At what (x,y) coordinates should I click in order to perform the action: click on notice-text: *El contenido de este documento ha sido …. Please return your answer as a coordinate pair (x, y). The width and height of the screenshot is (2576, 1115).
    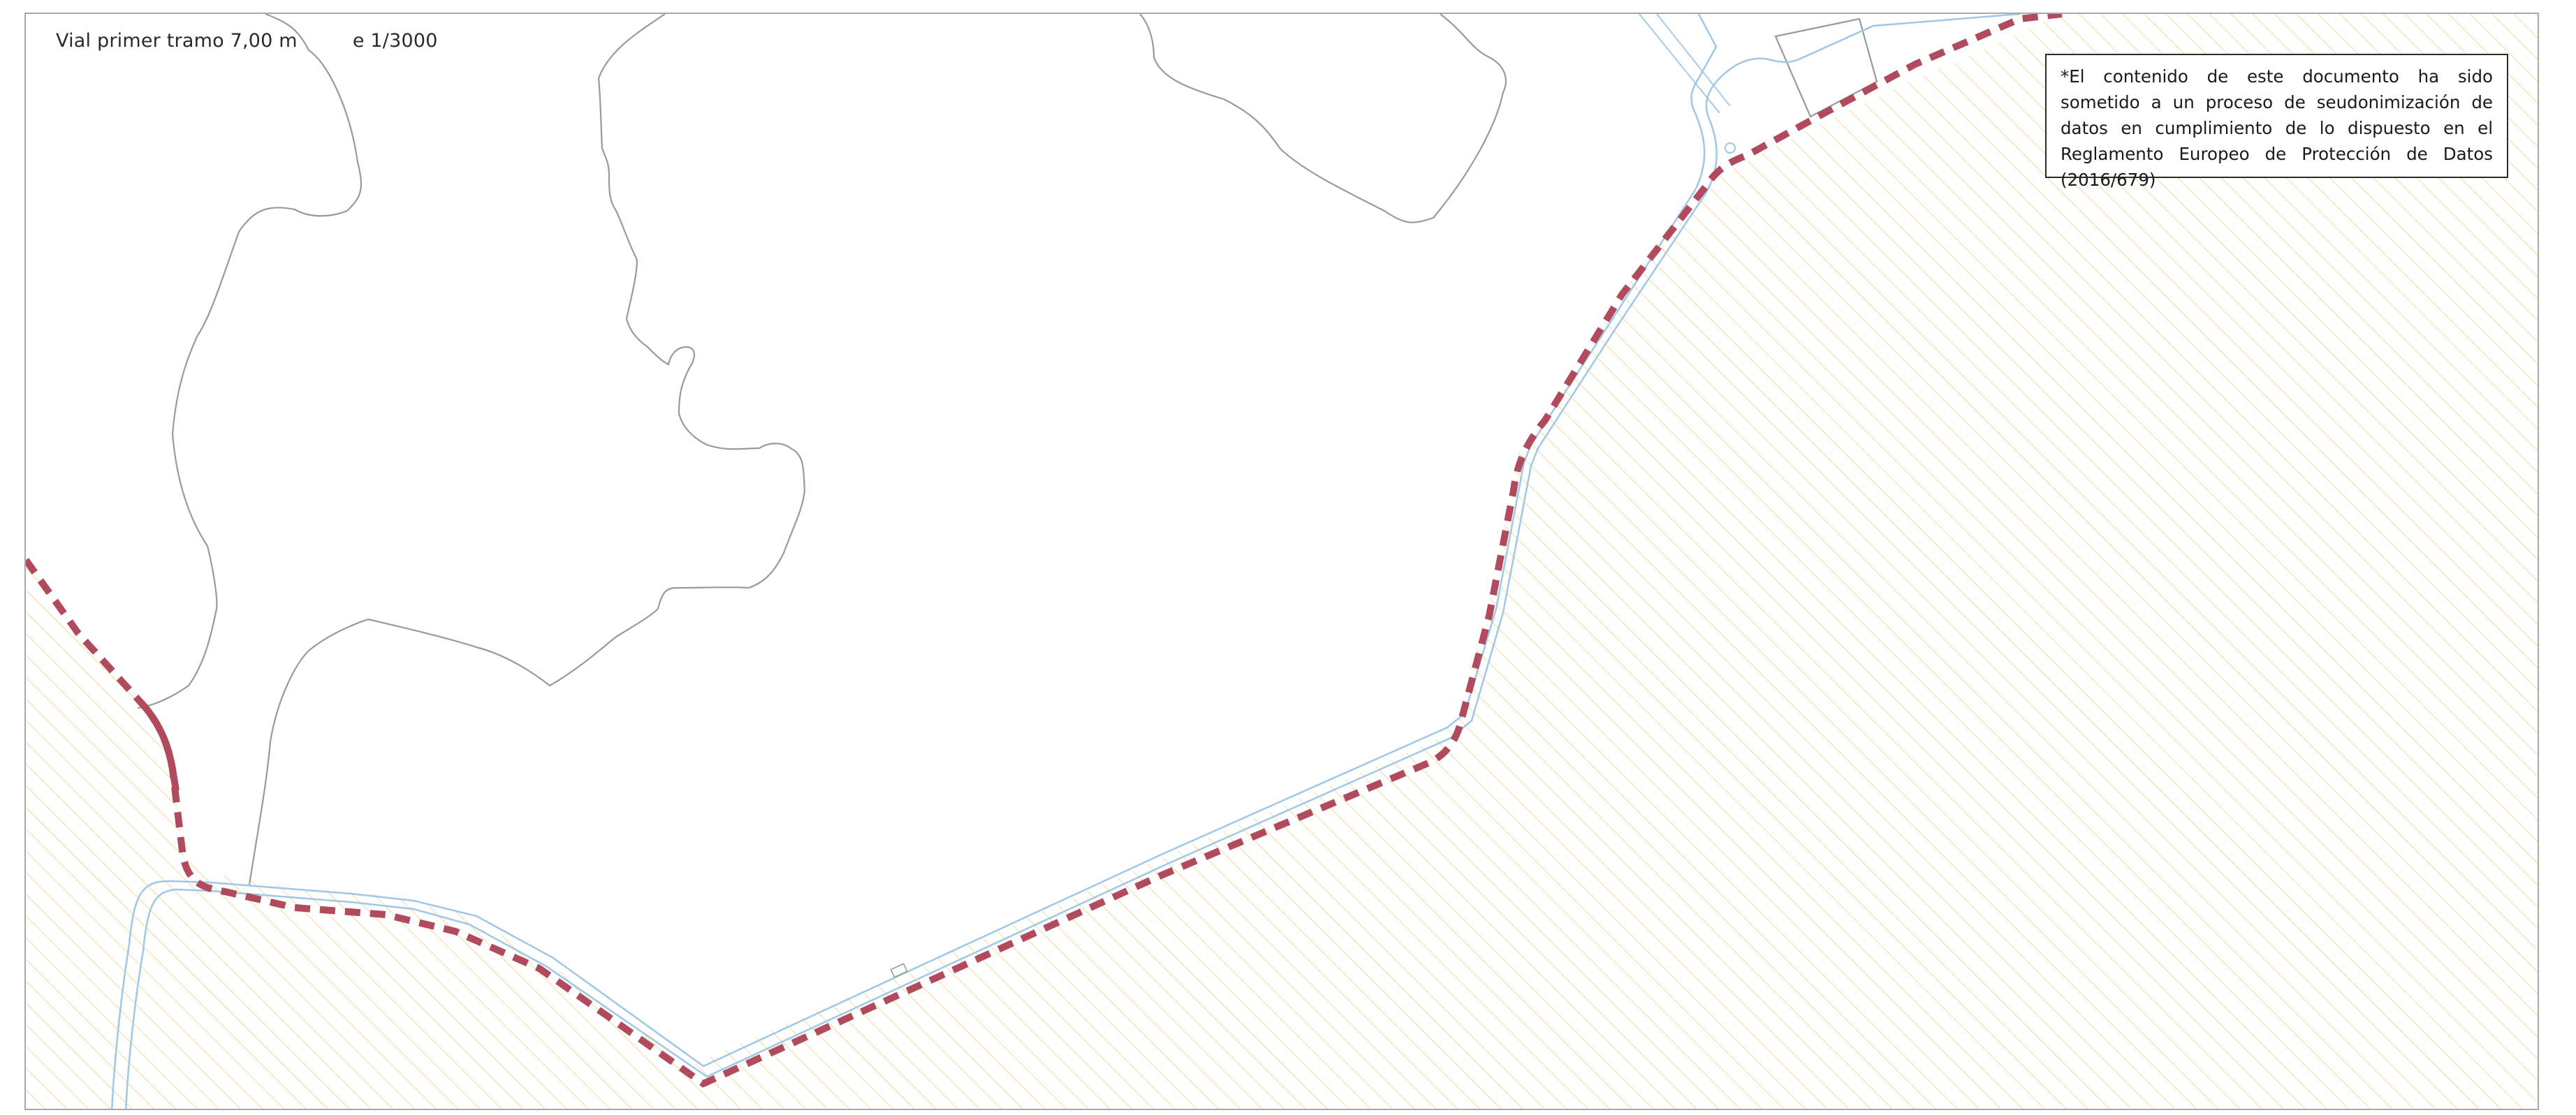
    Looking at the image, I should click on (2277, 128).